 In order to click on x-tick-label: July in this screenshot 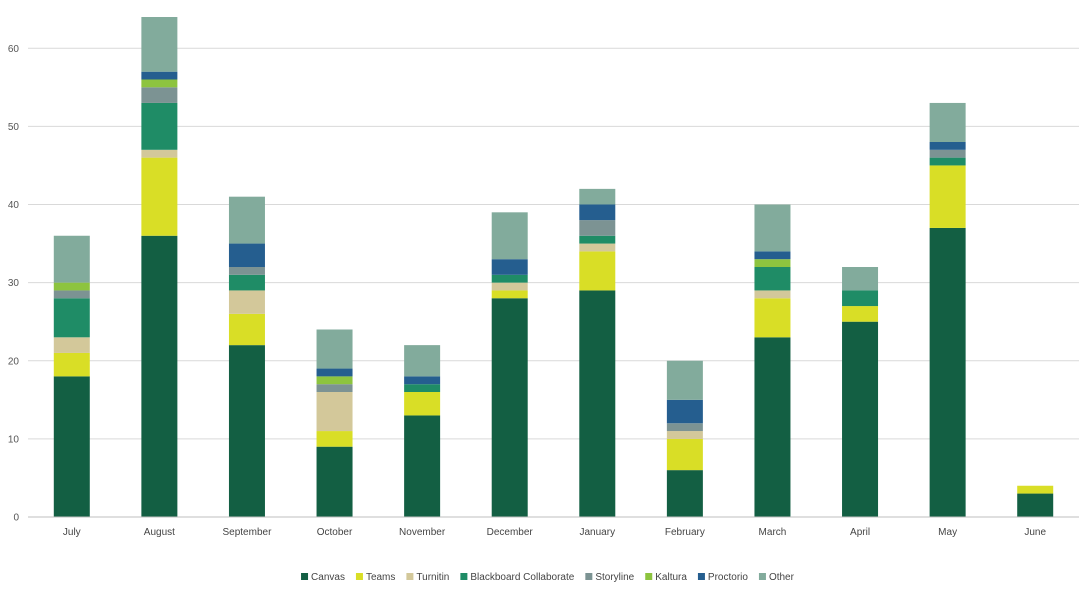, I will do `click(72, 532)`.